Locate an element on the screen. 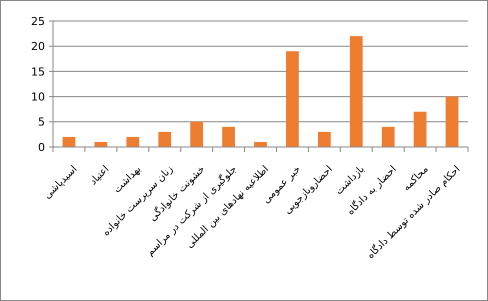  y-tick-label: 20 is located at coordinates (38, 47).